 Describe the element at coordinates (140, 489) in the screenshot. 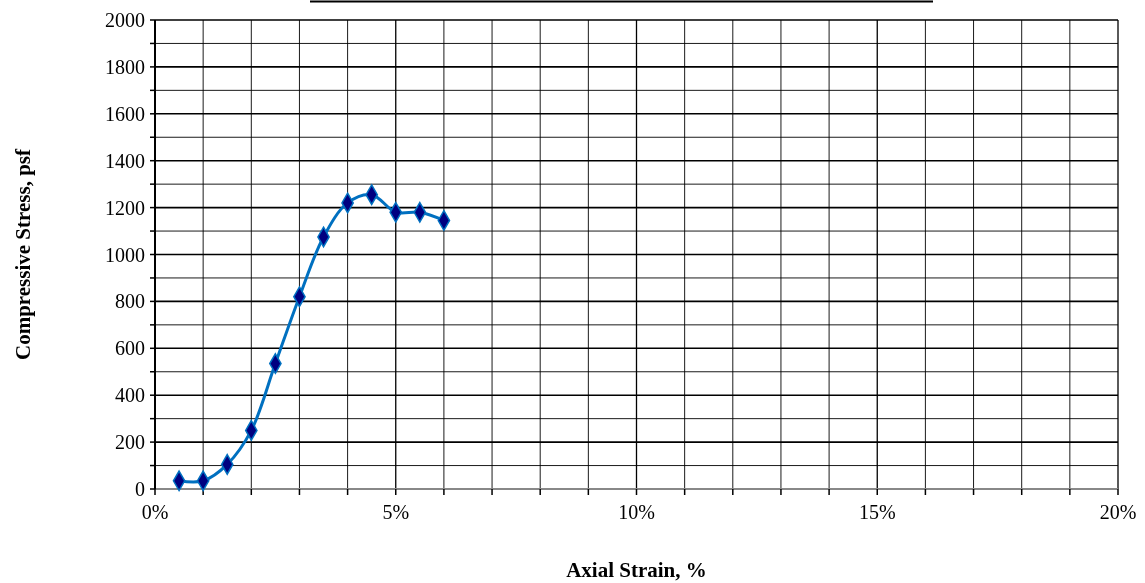

I see `y-tick-label: 0` at that location.